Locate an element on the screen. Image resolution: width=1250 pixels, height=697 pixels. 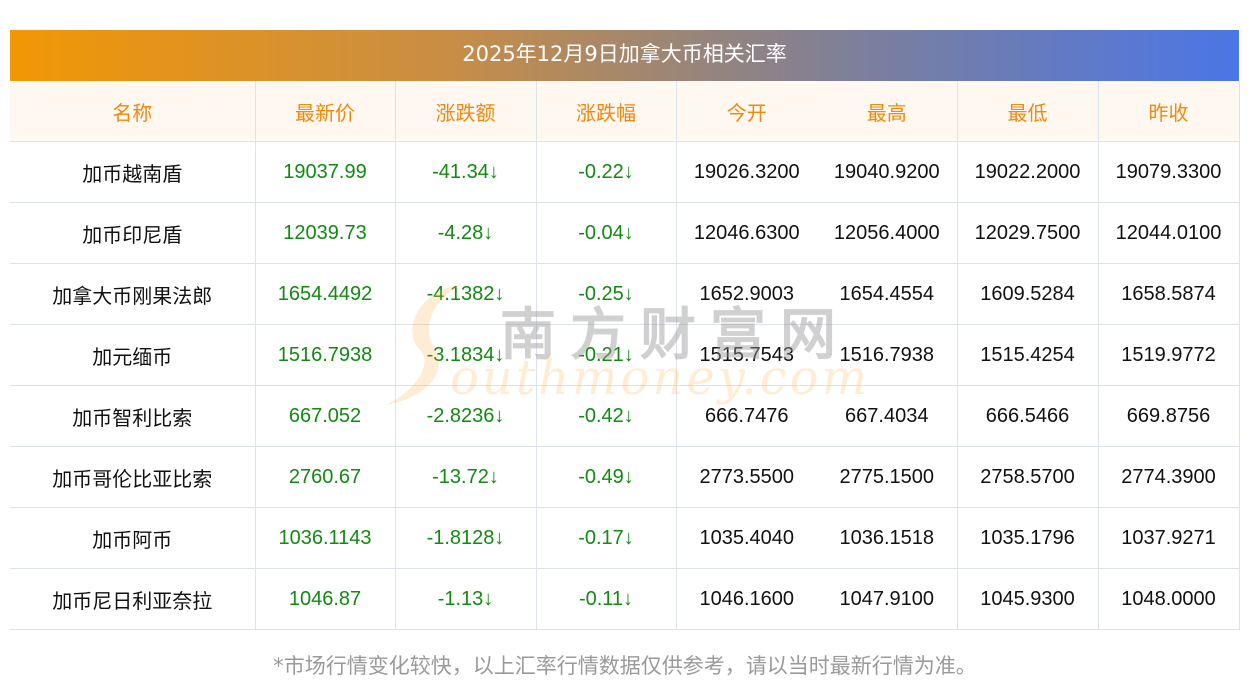
col-header-open: 今开 is located at coordinates (746, 111).